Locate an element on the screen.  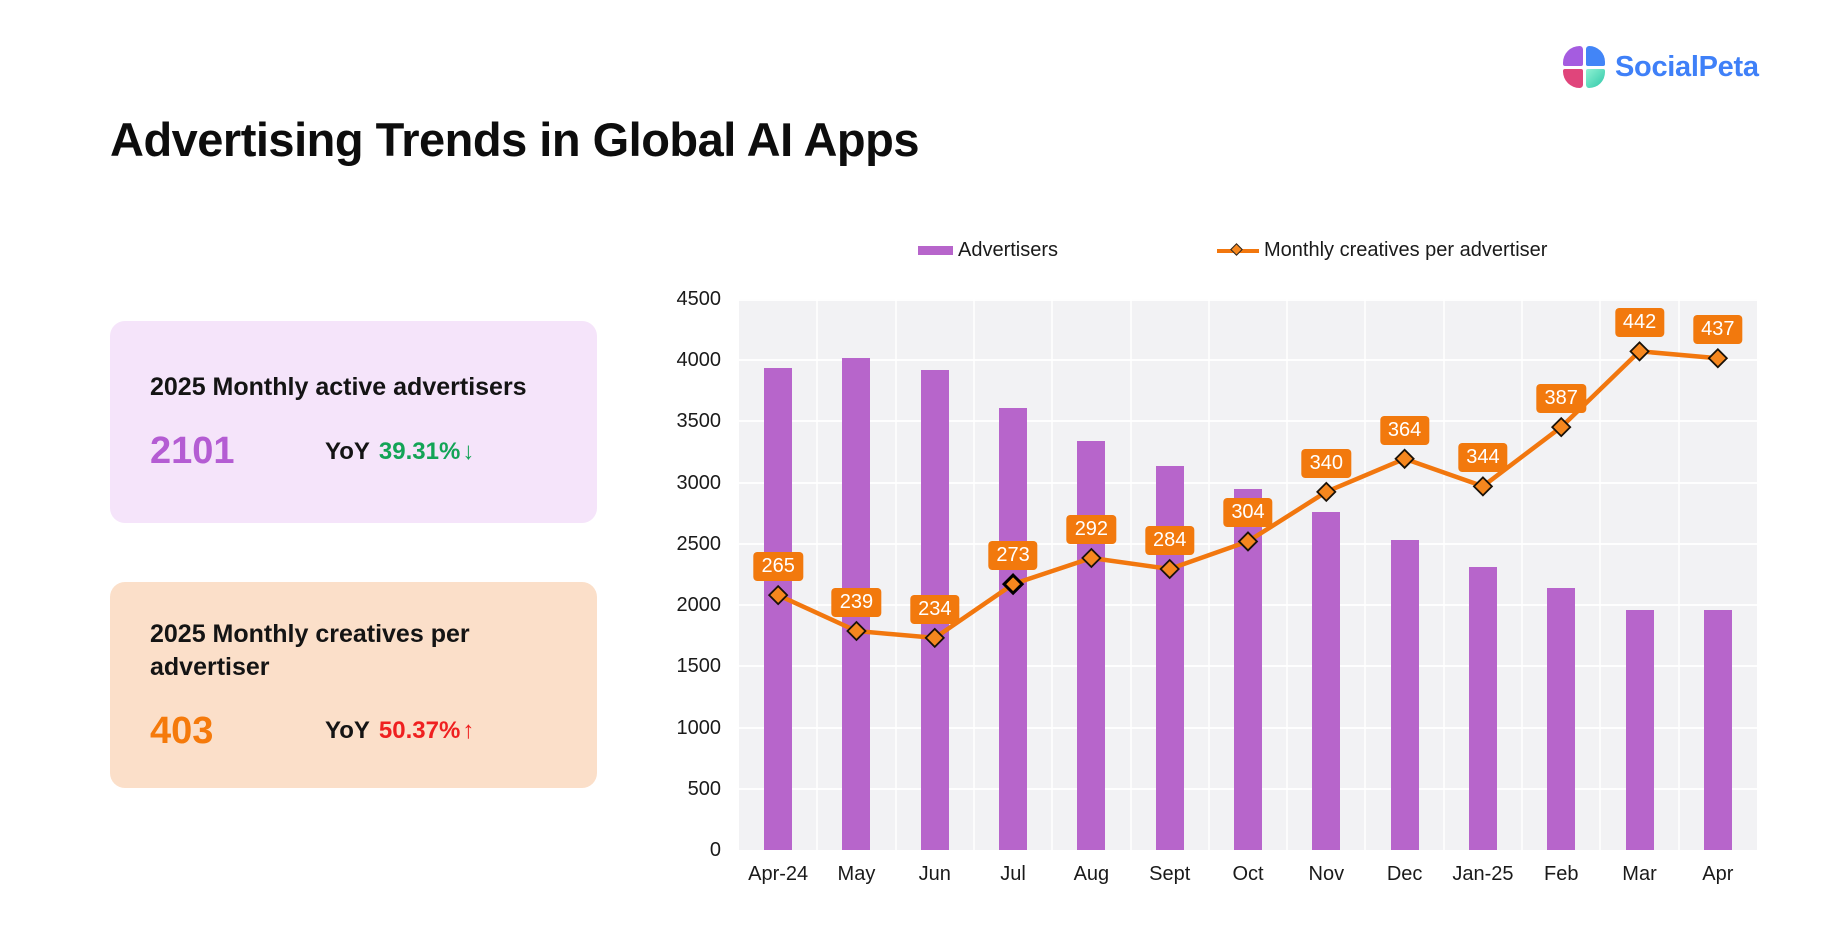
data-label-Feb: 387 is located at coordinates (1561, 399).